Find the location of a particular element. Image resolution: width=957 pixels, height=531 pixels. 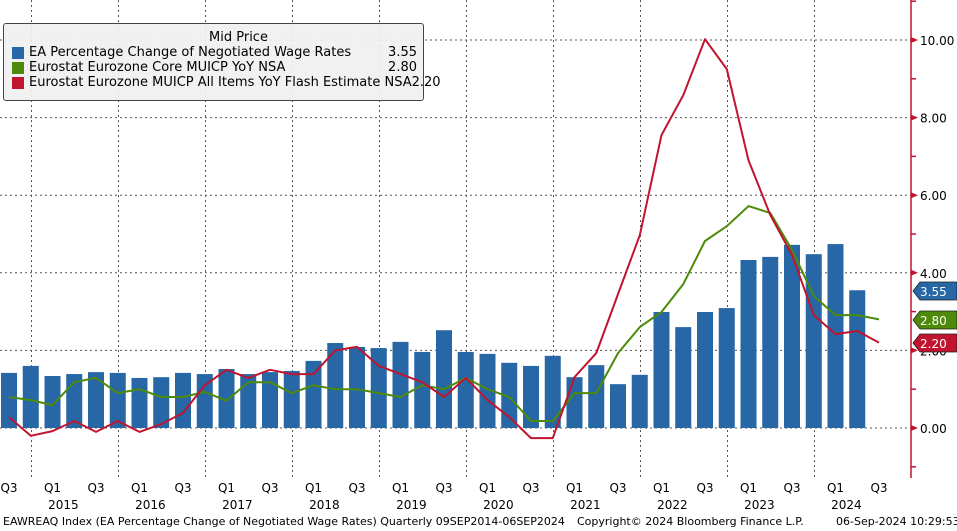

last-value-tags: 3.55 2.80 2.20 is located at coordinates (934, 317).